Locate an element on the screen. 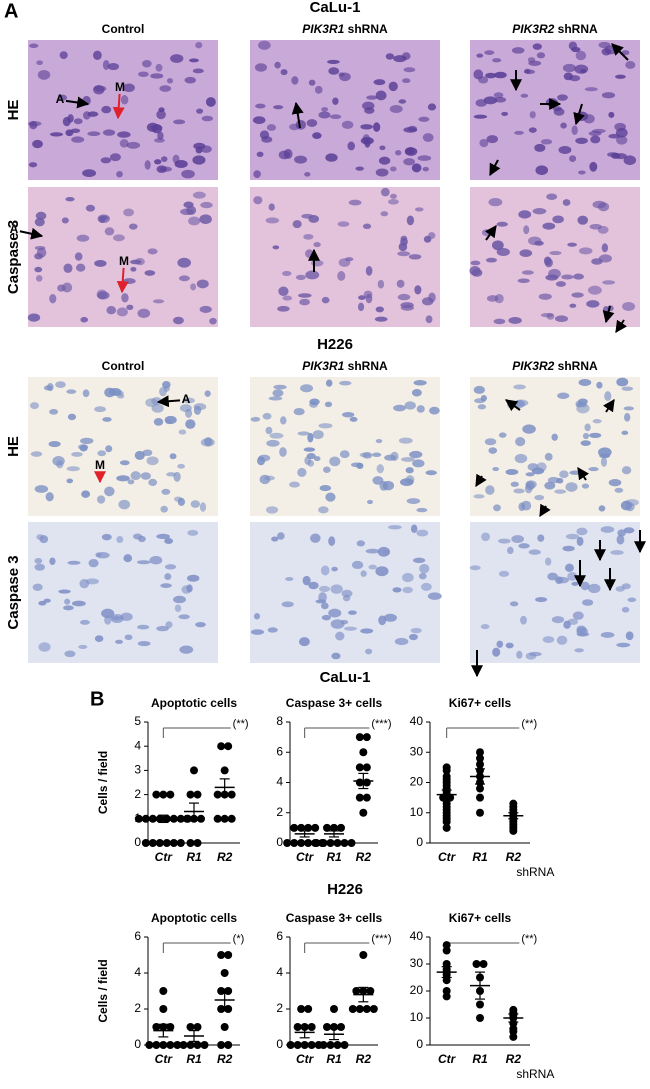 The height and width of the screenshot is (1089, 650). group-title: CaLu-1 is located at coordinates (345, 677).